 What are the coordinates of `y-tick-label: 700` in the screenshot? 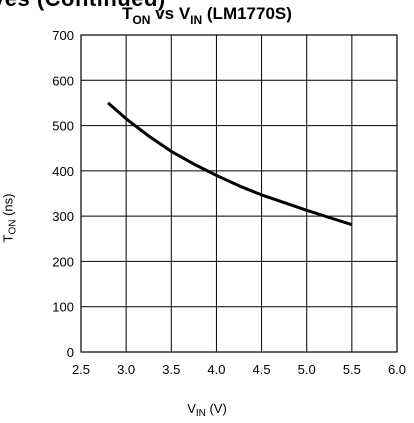 It's located at (63, 35).